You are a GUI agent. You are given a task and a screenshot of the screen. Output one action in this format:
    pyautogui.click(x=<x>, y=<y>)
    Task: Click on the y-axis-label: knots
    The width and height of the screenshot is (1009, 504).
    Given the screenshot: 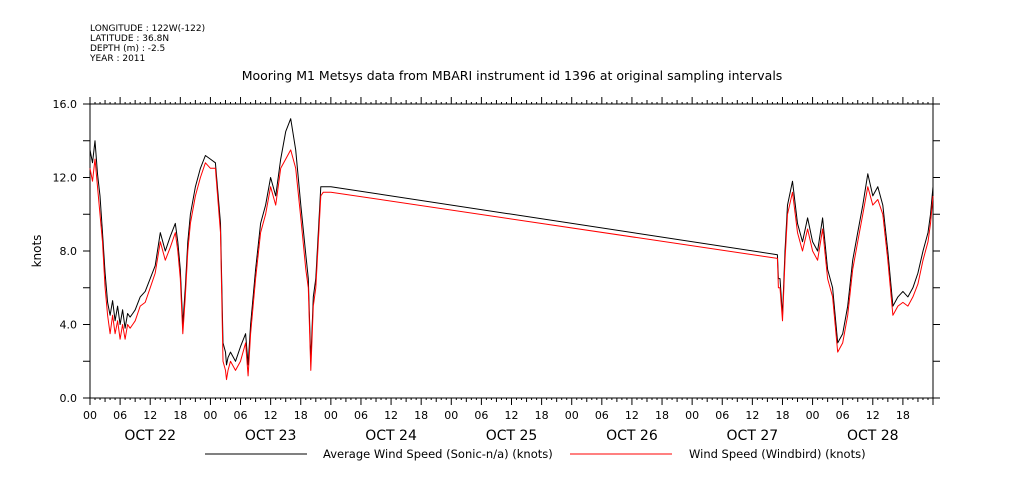 What is the action you would take?
    pyautogui.click(x=37, y=251)
    